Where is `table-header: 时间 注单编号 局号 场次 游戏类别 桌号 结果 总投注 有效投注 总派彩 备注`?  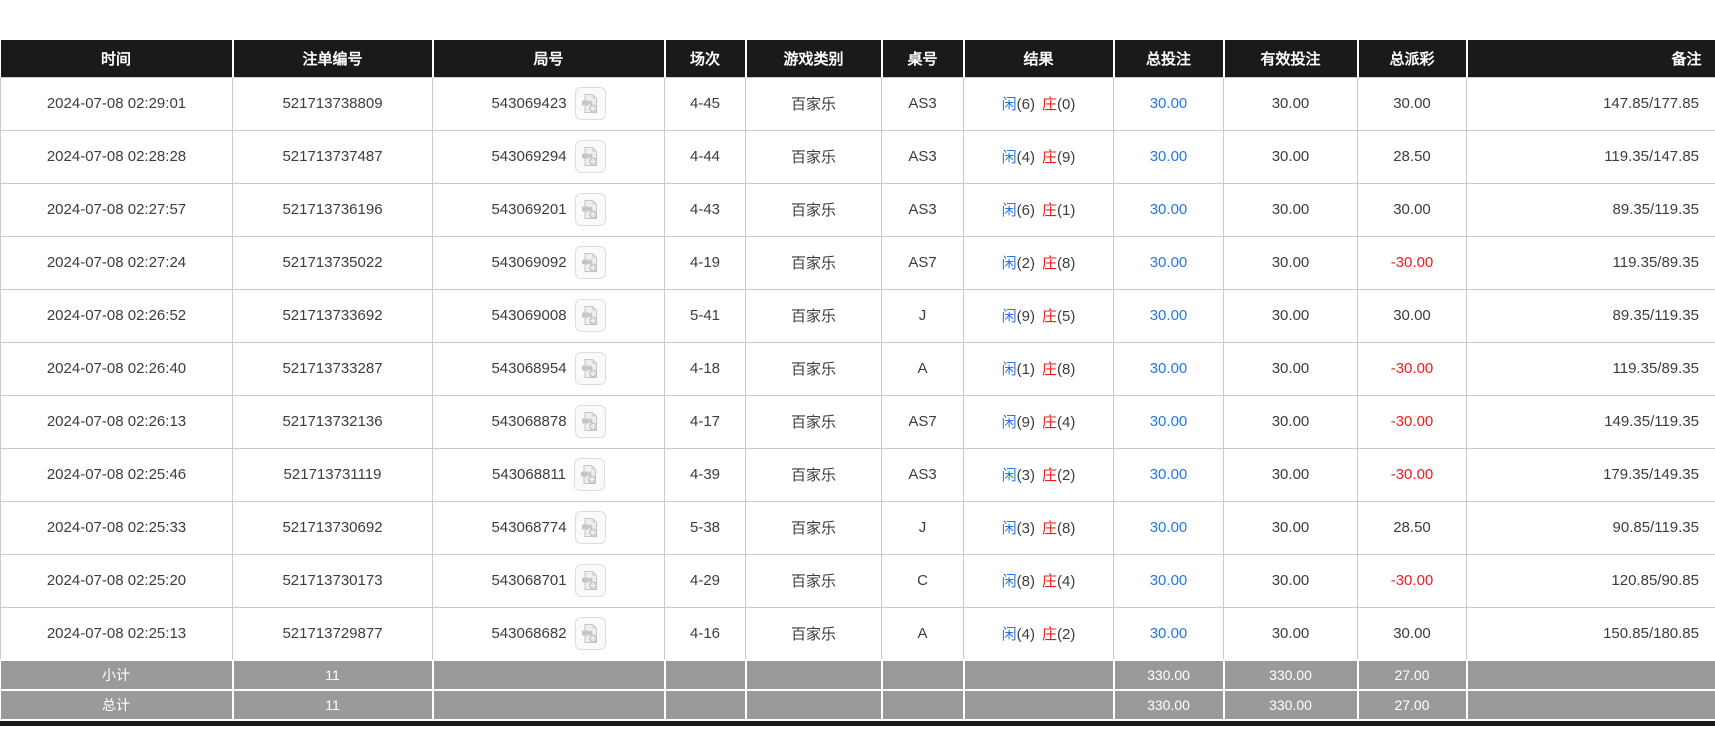 table-header: 时间 注单编号 局号 场次 游戏类别 桌号 结果 总投注 有效投注 总派彩 备注 is located at coordinates (857, 58).